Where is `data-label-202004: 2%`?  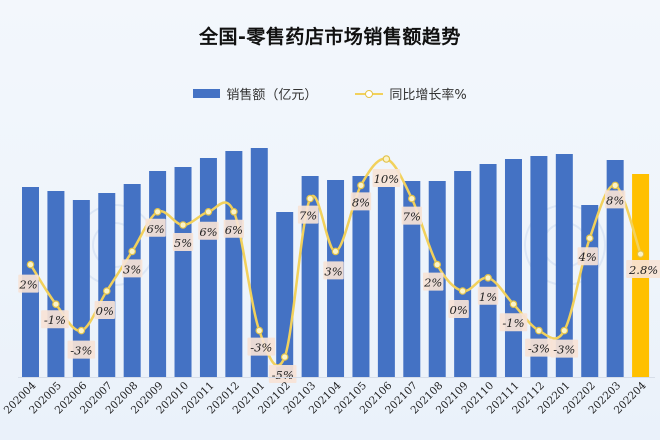
data-label-202004: 2% is located at coordinates (28, 283).